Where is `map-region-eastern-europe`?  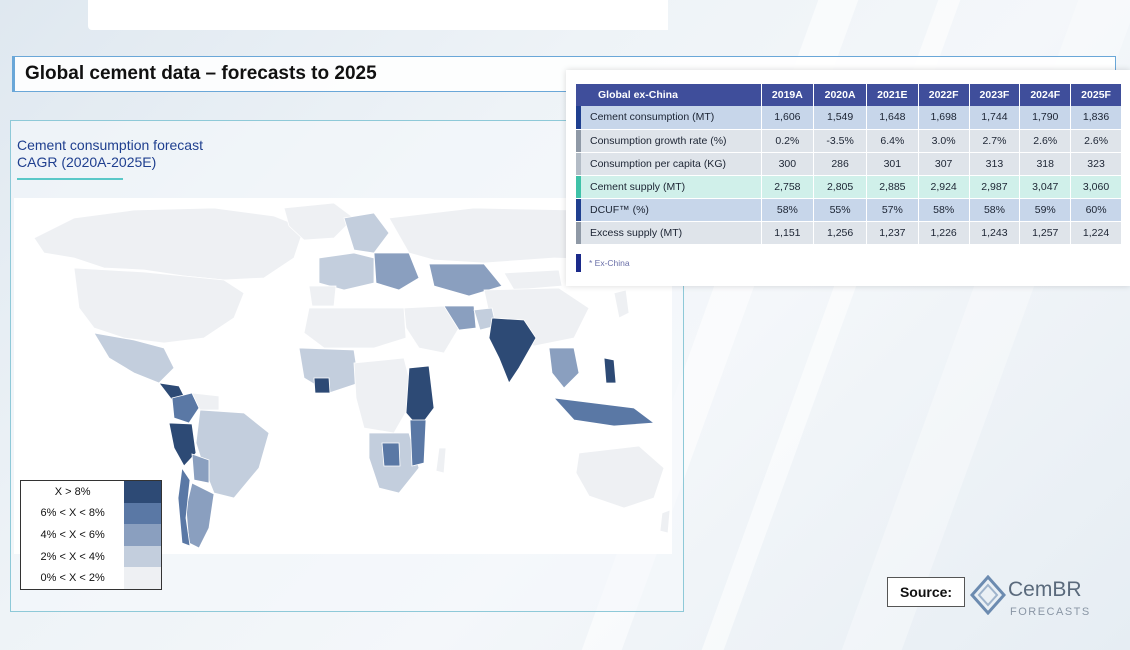
map-region-eastern-europe is located at coordinates (396, 271).